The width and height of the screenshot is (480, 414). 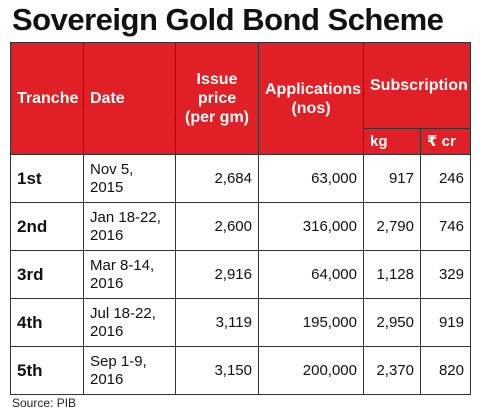 I want to click on column-header: Date, so click(x=129, y=98).